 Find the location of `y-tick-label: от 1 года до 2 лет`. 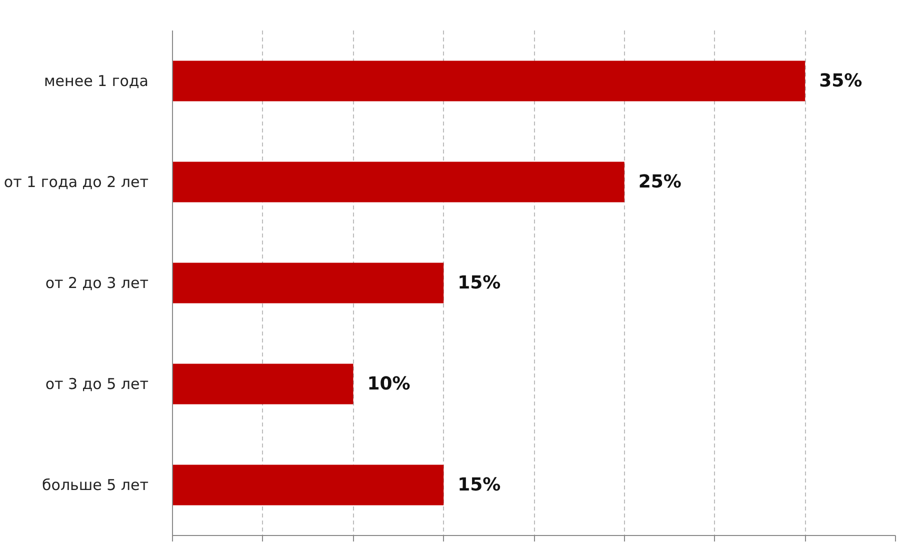

y-tick-label: от 1 года до 2 лет is located at coordinates (76, 182).